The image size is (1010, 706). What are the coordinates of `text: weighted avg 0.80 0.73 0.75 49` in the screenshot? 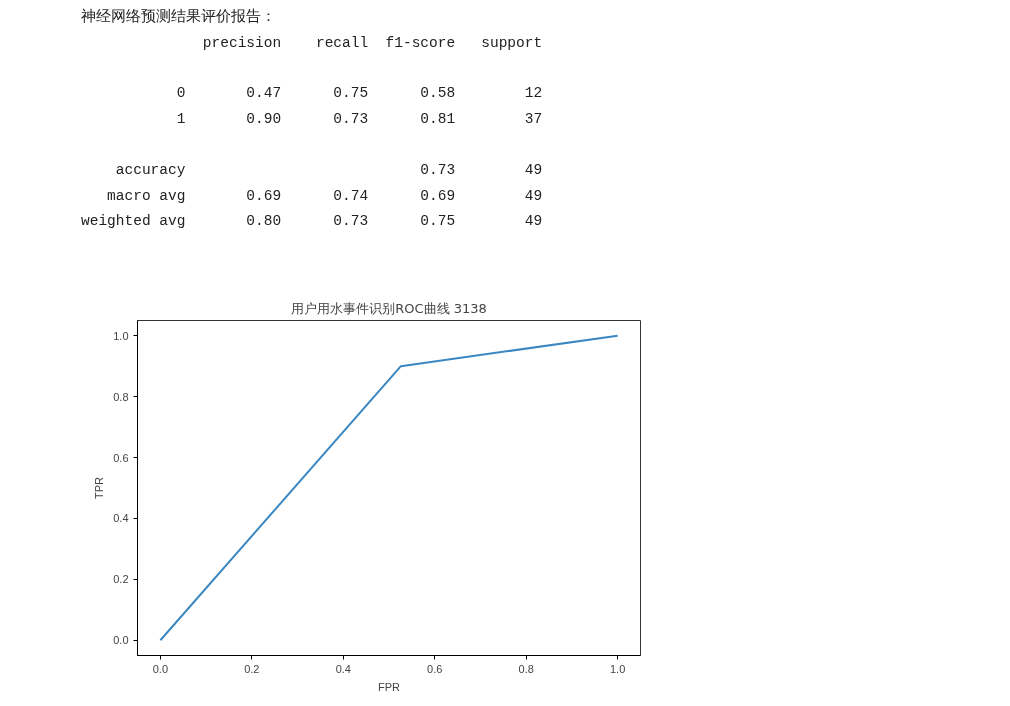 It's located at (312, 222).